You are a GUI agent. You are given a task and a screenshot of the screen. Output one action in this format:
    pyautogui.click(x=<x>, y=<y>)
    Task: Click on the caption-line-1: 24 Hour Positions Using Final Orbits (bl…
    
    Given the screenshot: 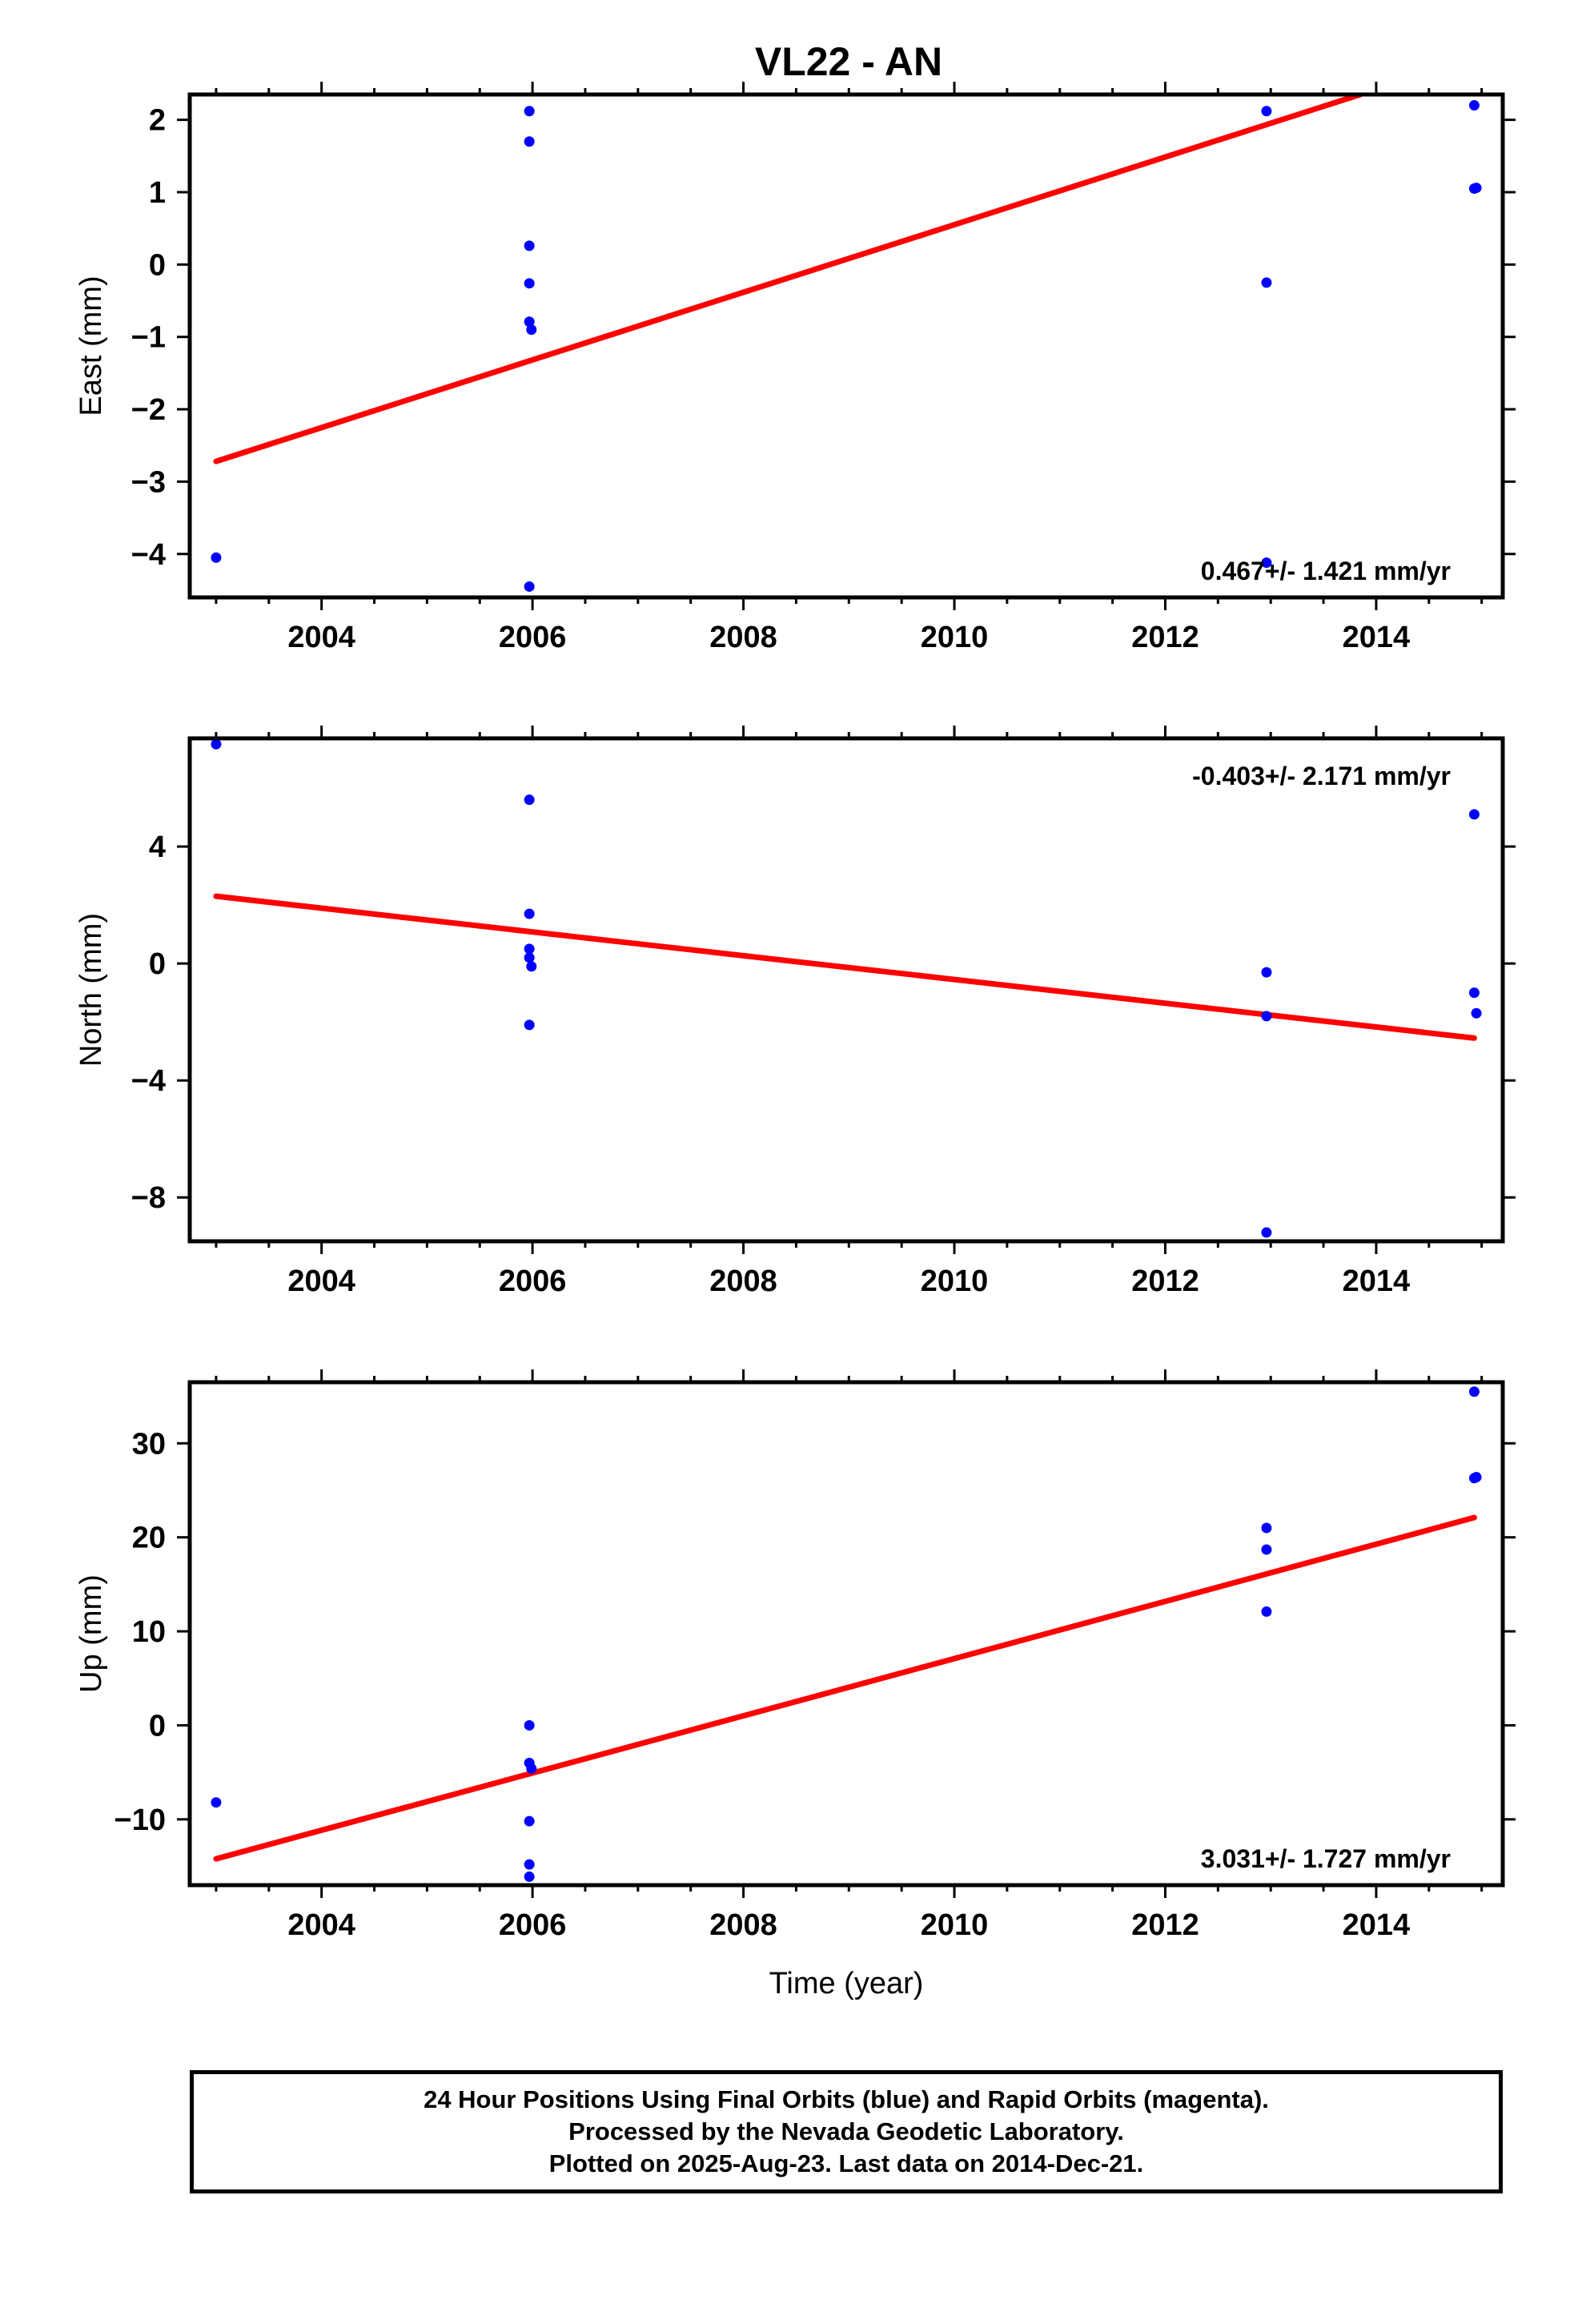 What is the action you would take?
    pyautogui.click(x=847, y=2099)
    